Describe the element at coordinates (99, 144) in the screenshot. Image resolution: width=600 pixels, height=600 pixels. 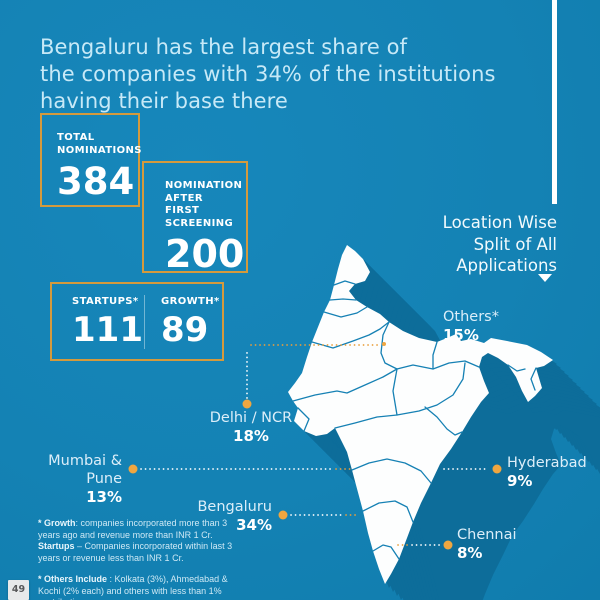
I see `stat-label: TOTAL NOMINATIONS` at that location.